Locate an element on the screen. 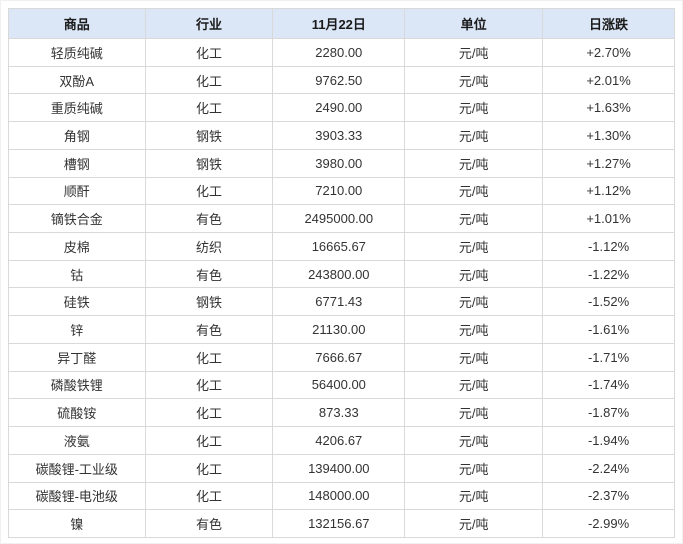  table-row: 锌有色 21130.00 元/吨 -1.61% is located at coordinates (341, 329).